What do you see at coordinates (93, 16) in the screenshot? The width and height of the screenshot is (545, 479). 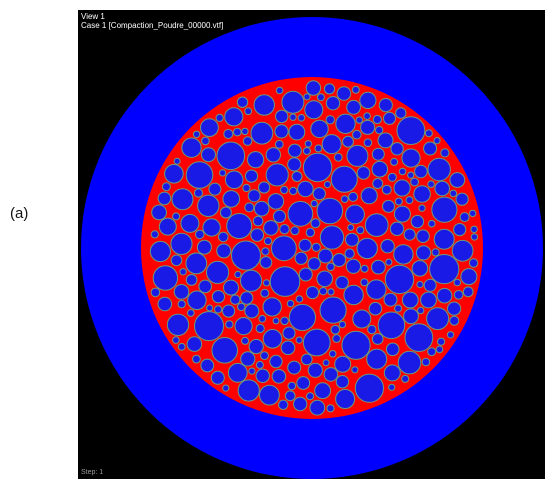 I see `view-title: View 1` at bounding box center [93, 16].